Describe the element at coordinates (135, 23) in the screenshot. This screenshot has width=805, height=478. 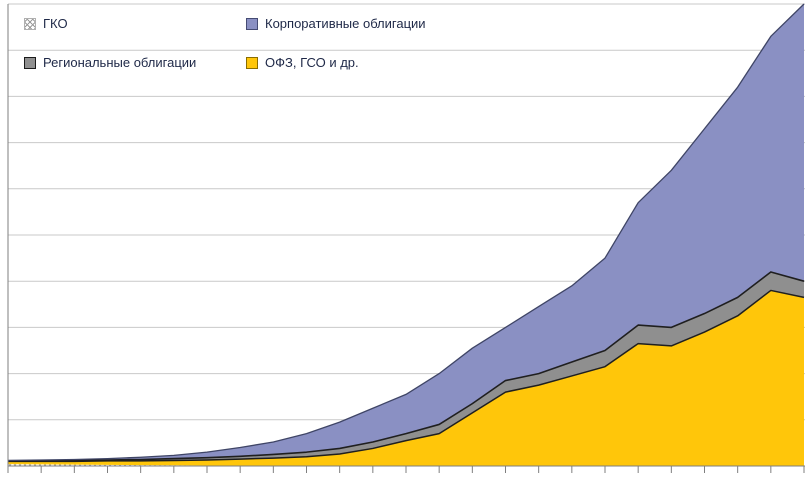
I see `legend-item-gko: ГКО` at that location.